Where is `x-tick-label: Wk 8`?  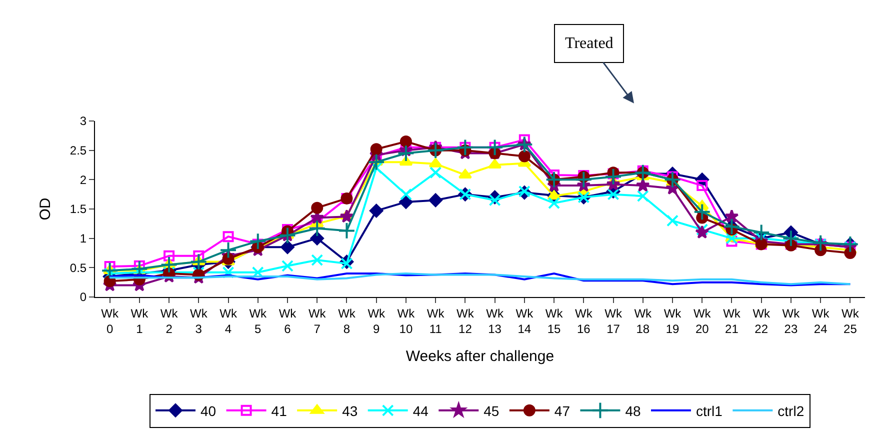 x-tick-label: Wk 8 is located at coordinates (347, 321).